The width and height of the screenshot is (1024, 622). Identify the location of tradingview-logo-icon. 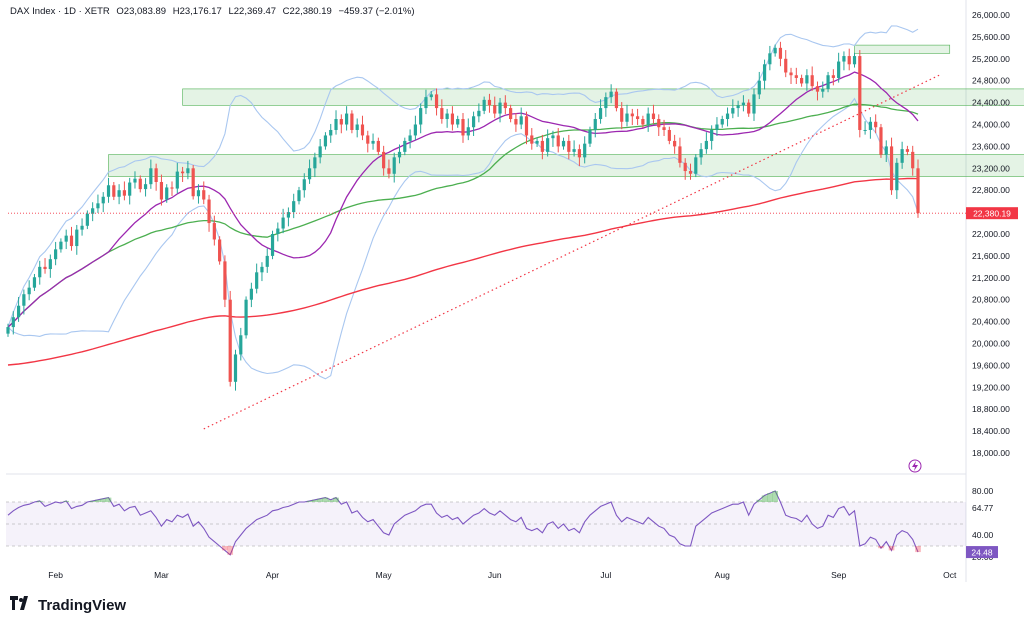
(21, 605).